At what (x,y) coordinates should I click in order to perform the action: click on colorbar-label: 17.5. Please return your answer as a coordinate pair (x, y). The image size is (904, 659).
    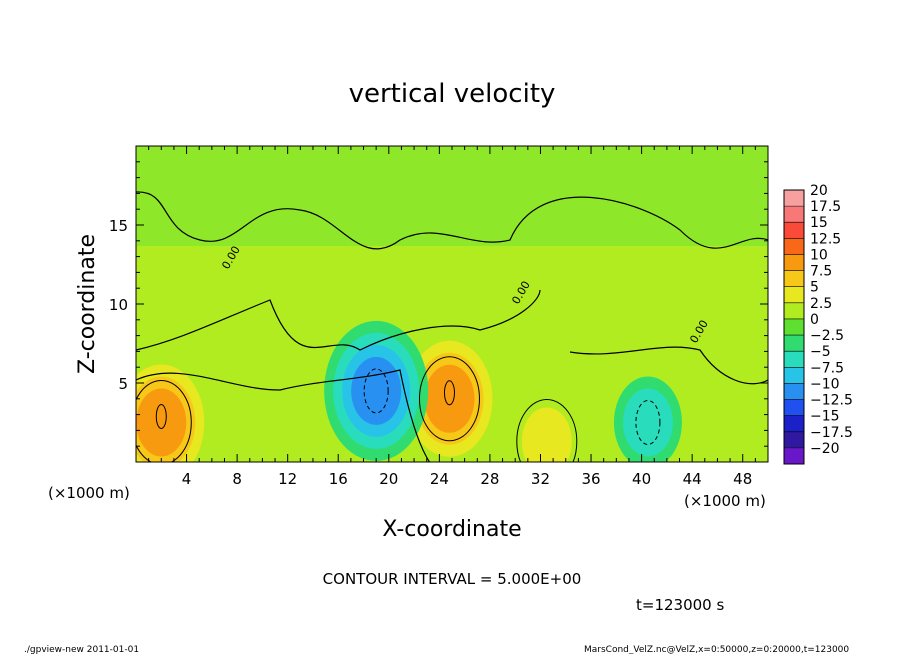
    Looking at the image, I should click on (825, 207).